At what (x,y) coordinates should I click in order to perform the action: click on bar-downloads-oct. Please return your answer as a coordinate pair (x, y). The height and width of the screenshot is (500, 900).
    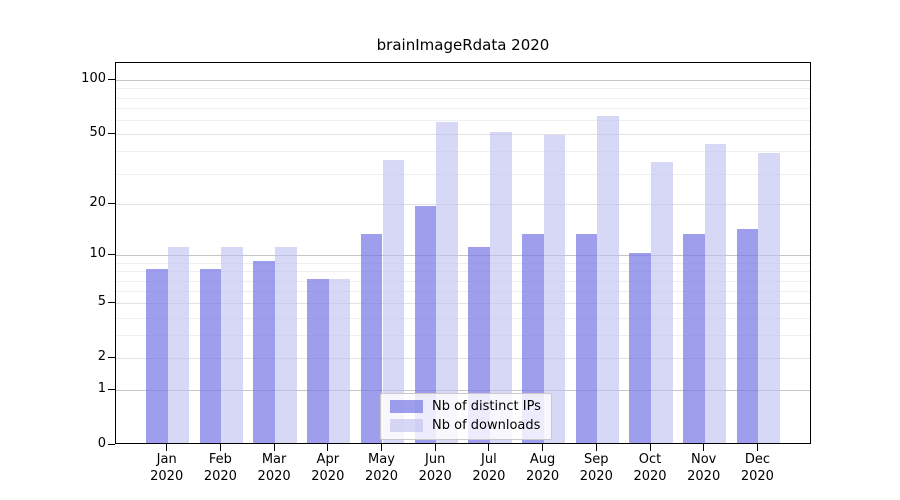
    Looking at the image, I should click on (662, 302).